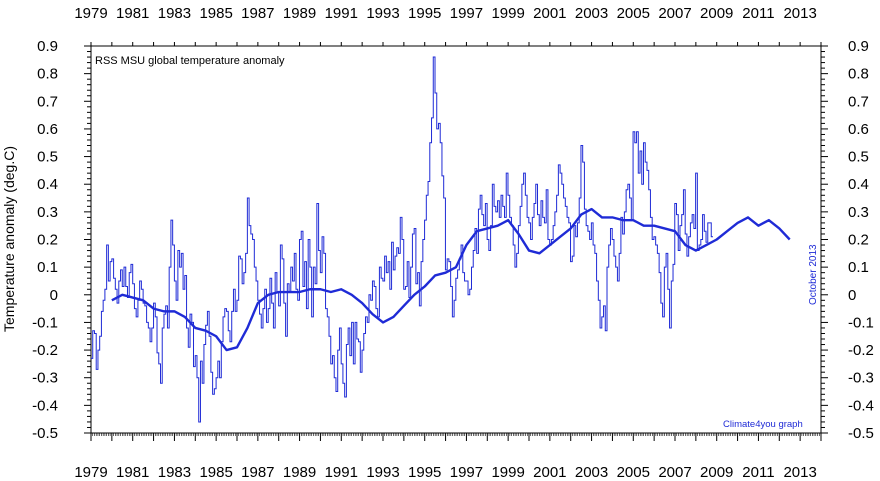 The width and height of the screenshot is (880, 481). What do you see at coordinates (466, 13) in the screenshot?
I see `x-tick-label-top: 1997` at bounding box center [466, 13].